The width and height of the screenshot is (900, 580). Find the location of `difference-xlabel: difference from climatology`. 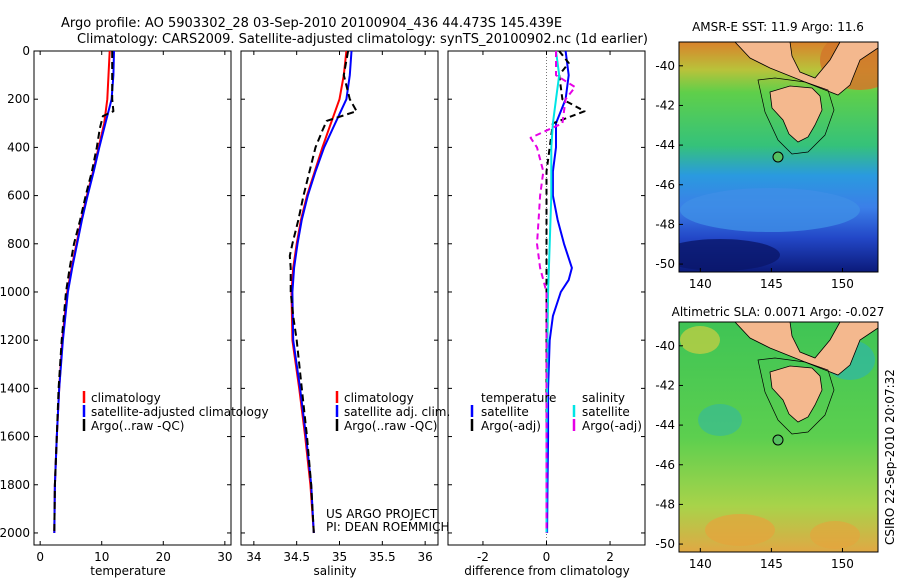

difference-xlabel: difference from climatology is located at coordinates (547, 571).